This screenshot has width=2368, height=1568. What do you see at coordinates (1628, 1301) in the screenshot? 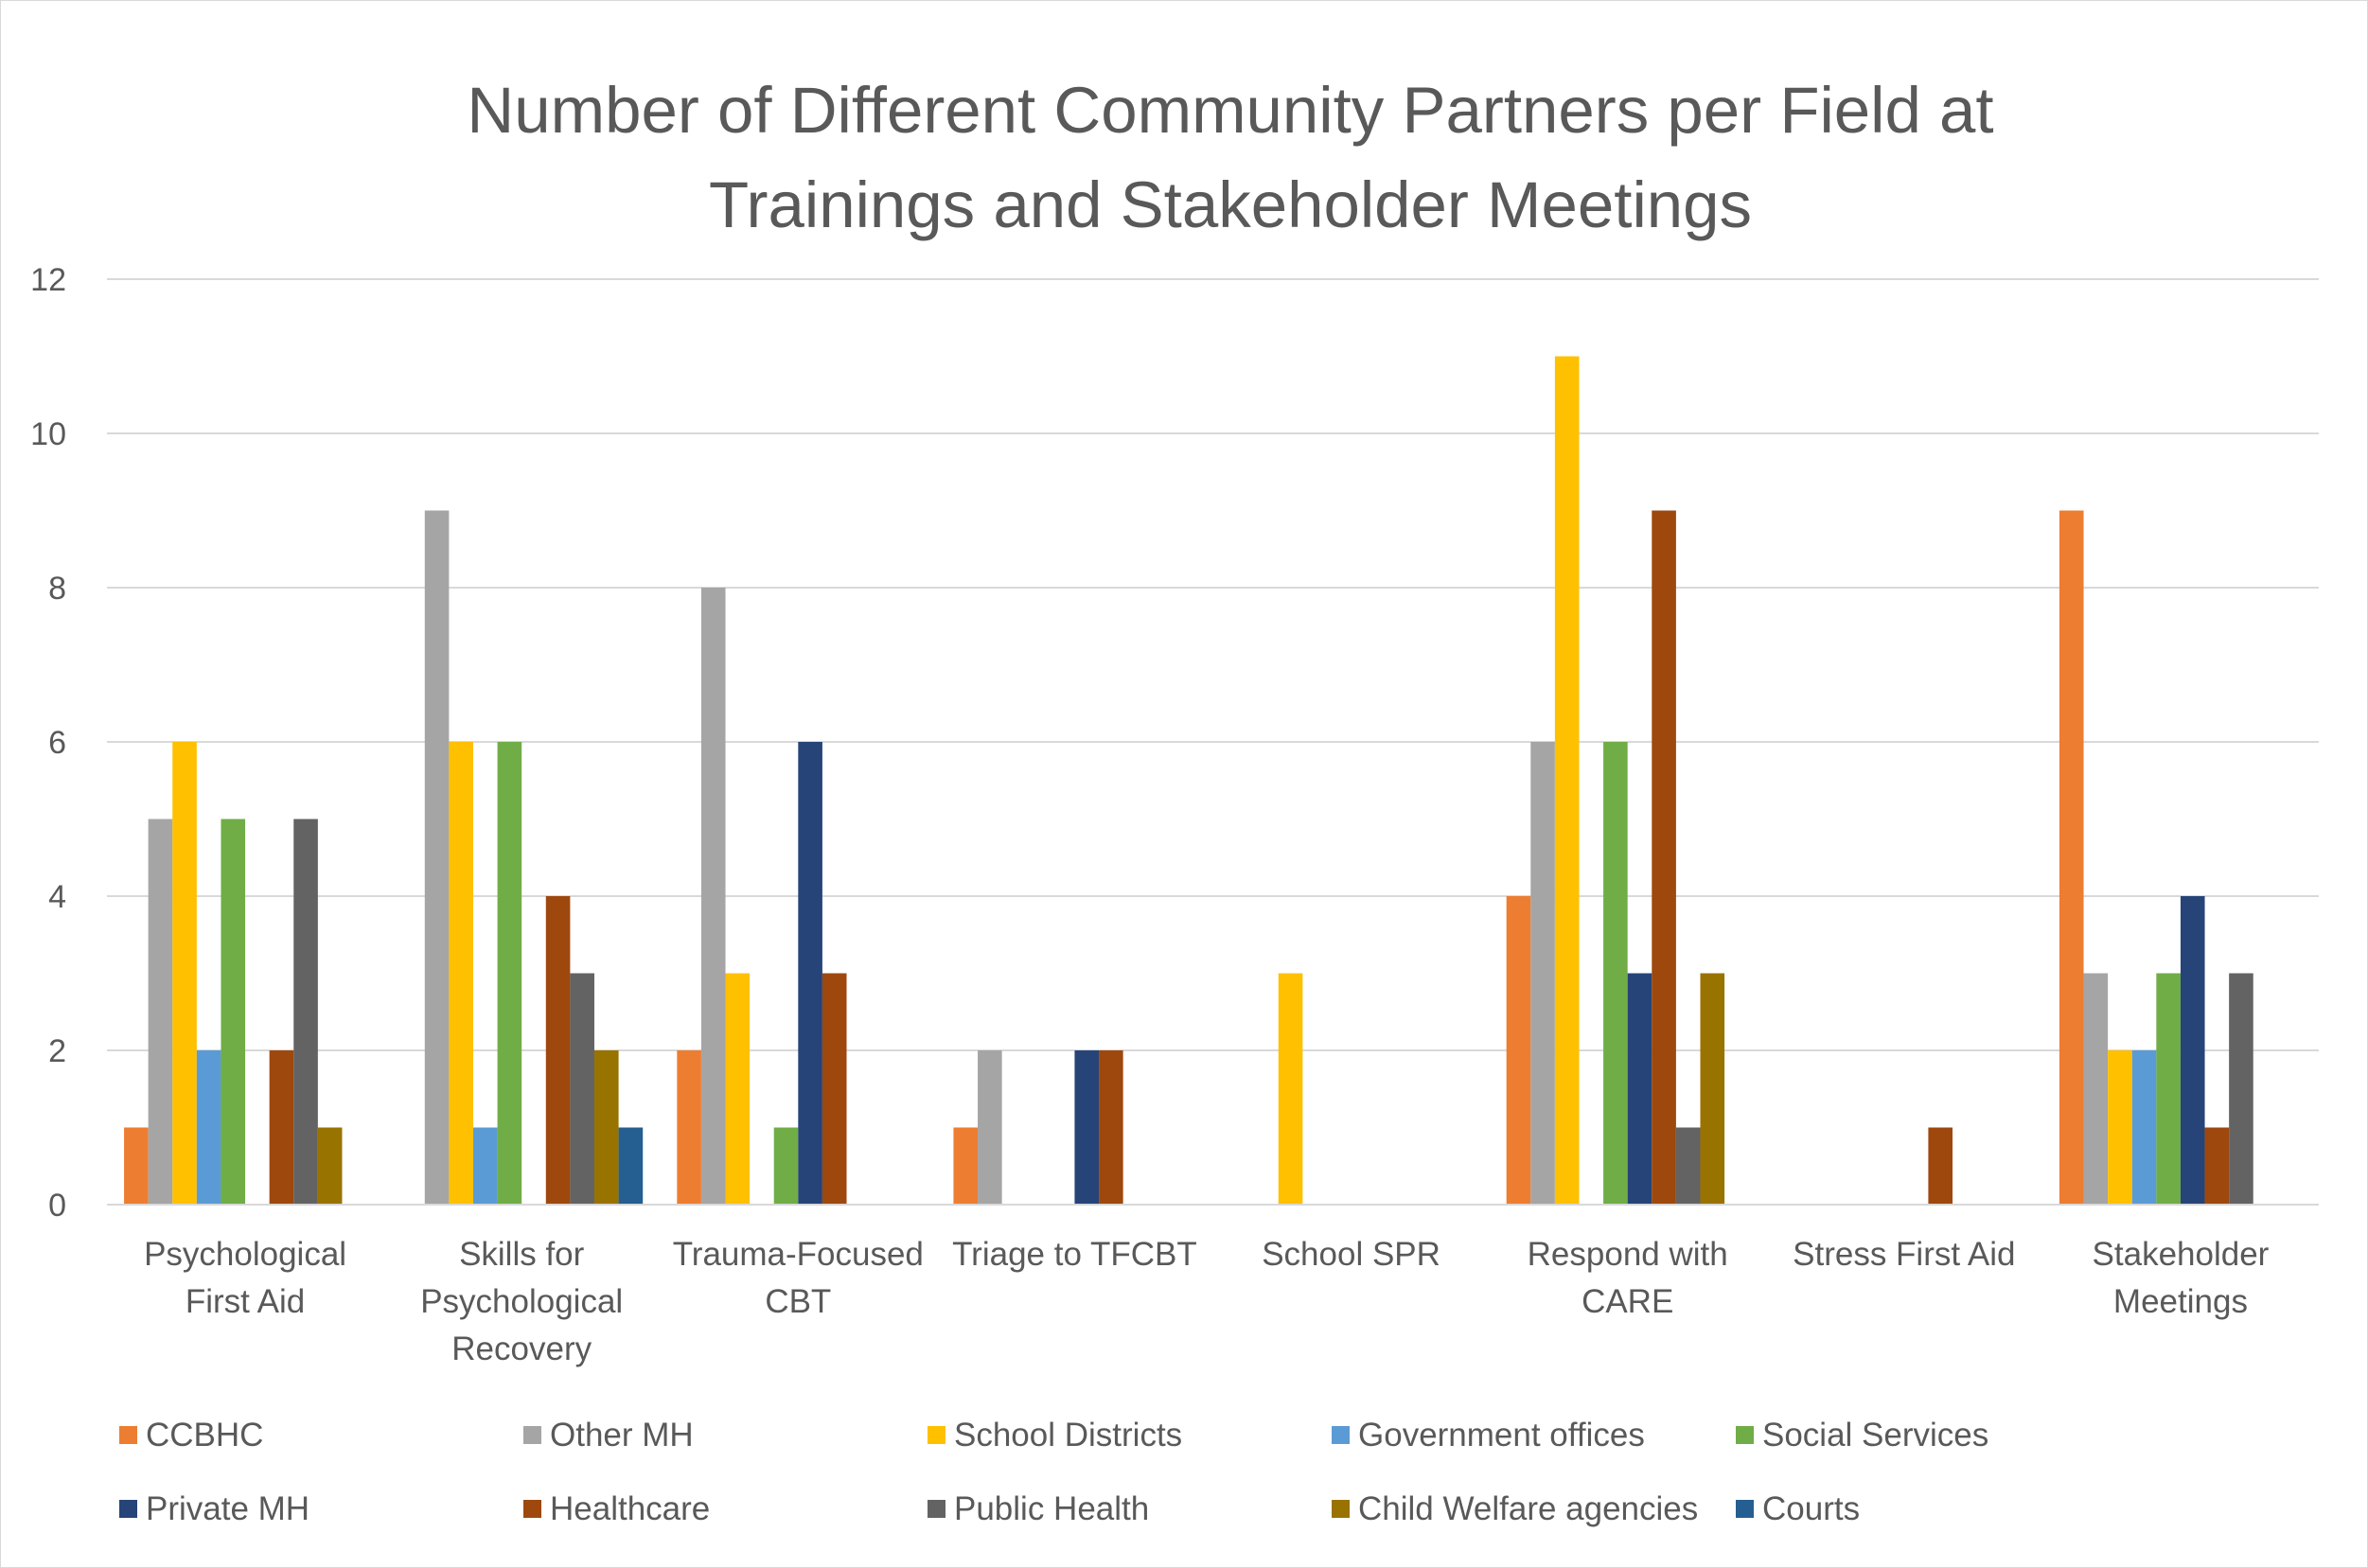
I see `x-category-label: CARE` at bounding box center [1628, 1301].